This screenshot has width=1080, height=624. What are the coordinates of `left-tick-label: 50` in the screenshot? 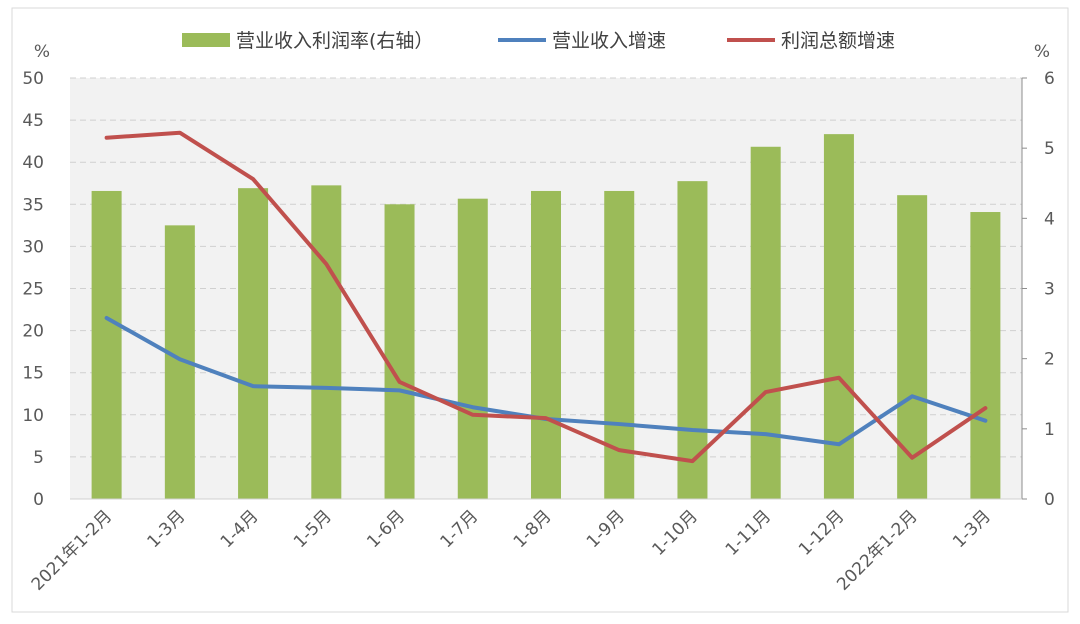 It's located at (33, 79).